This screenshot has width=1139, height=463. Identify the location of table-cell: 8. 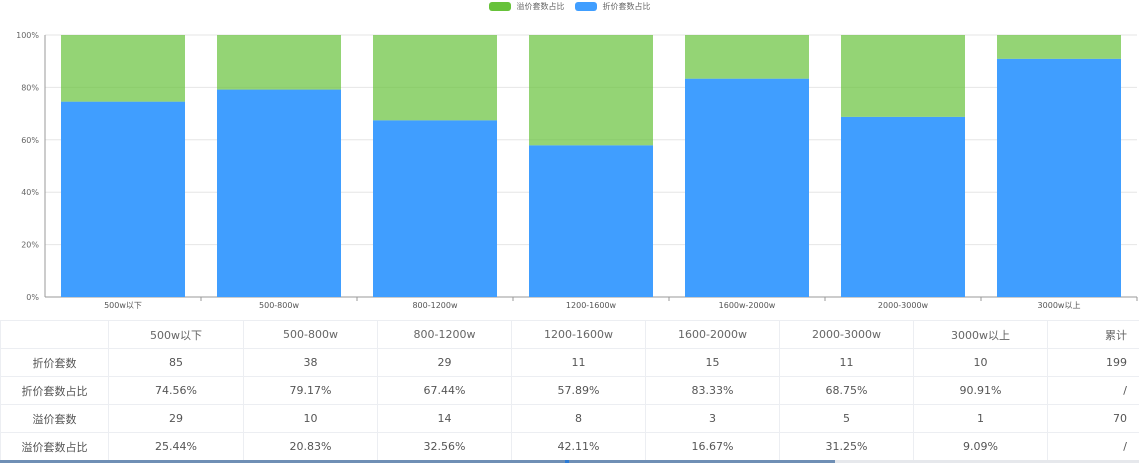
(578, 418).